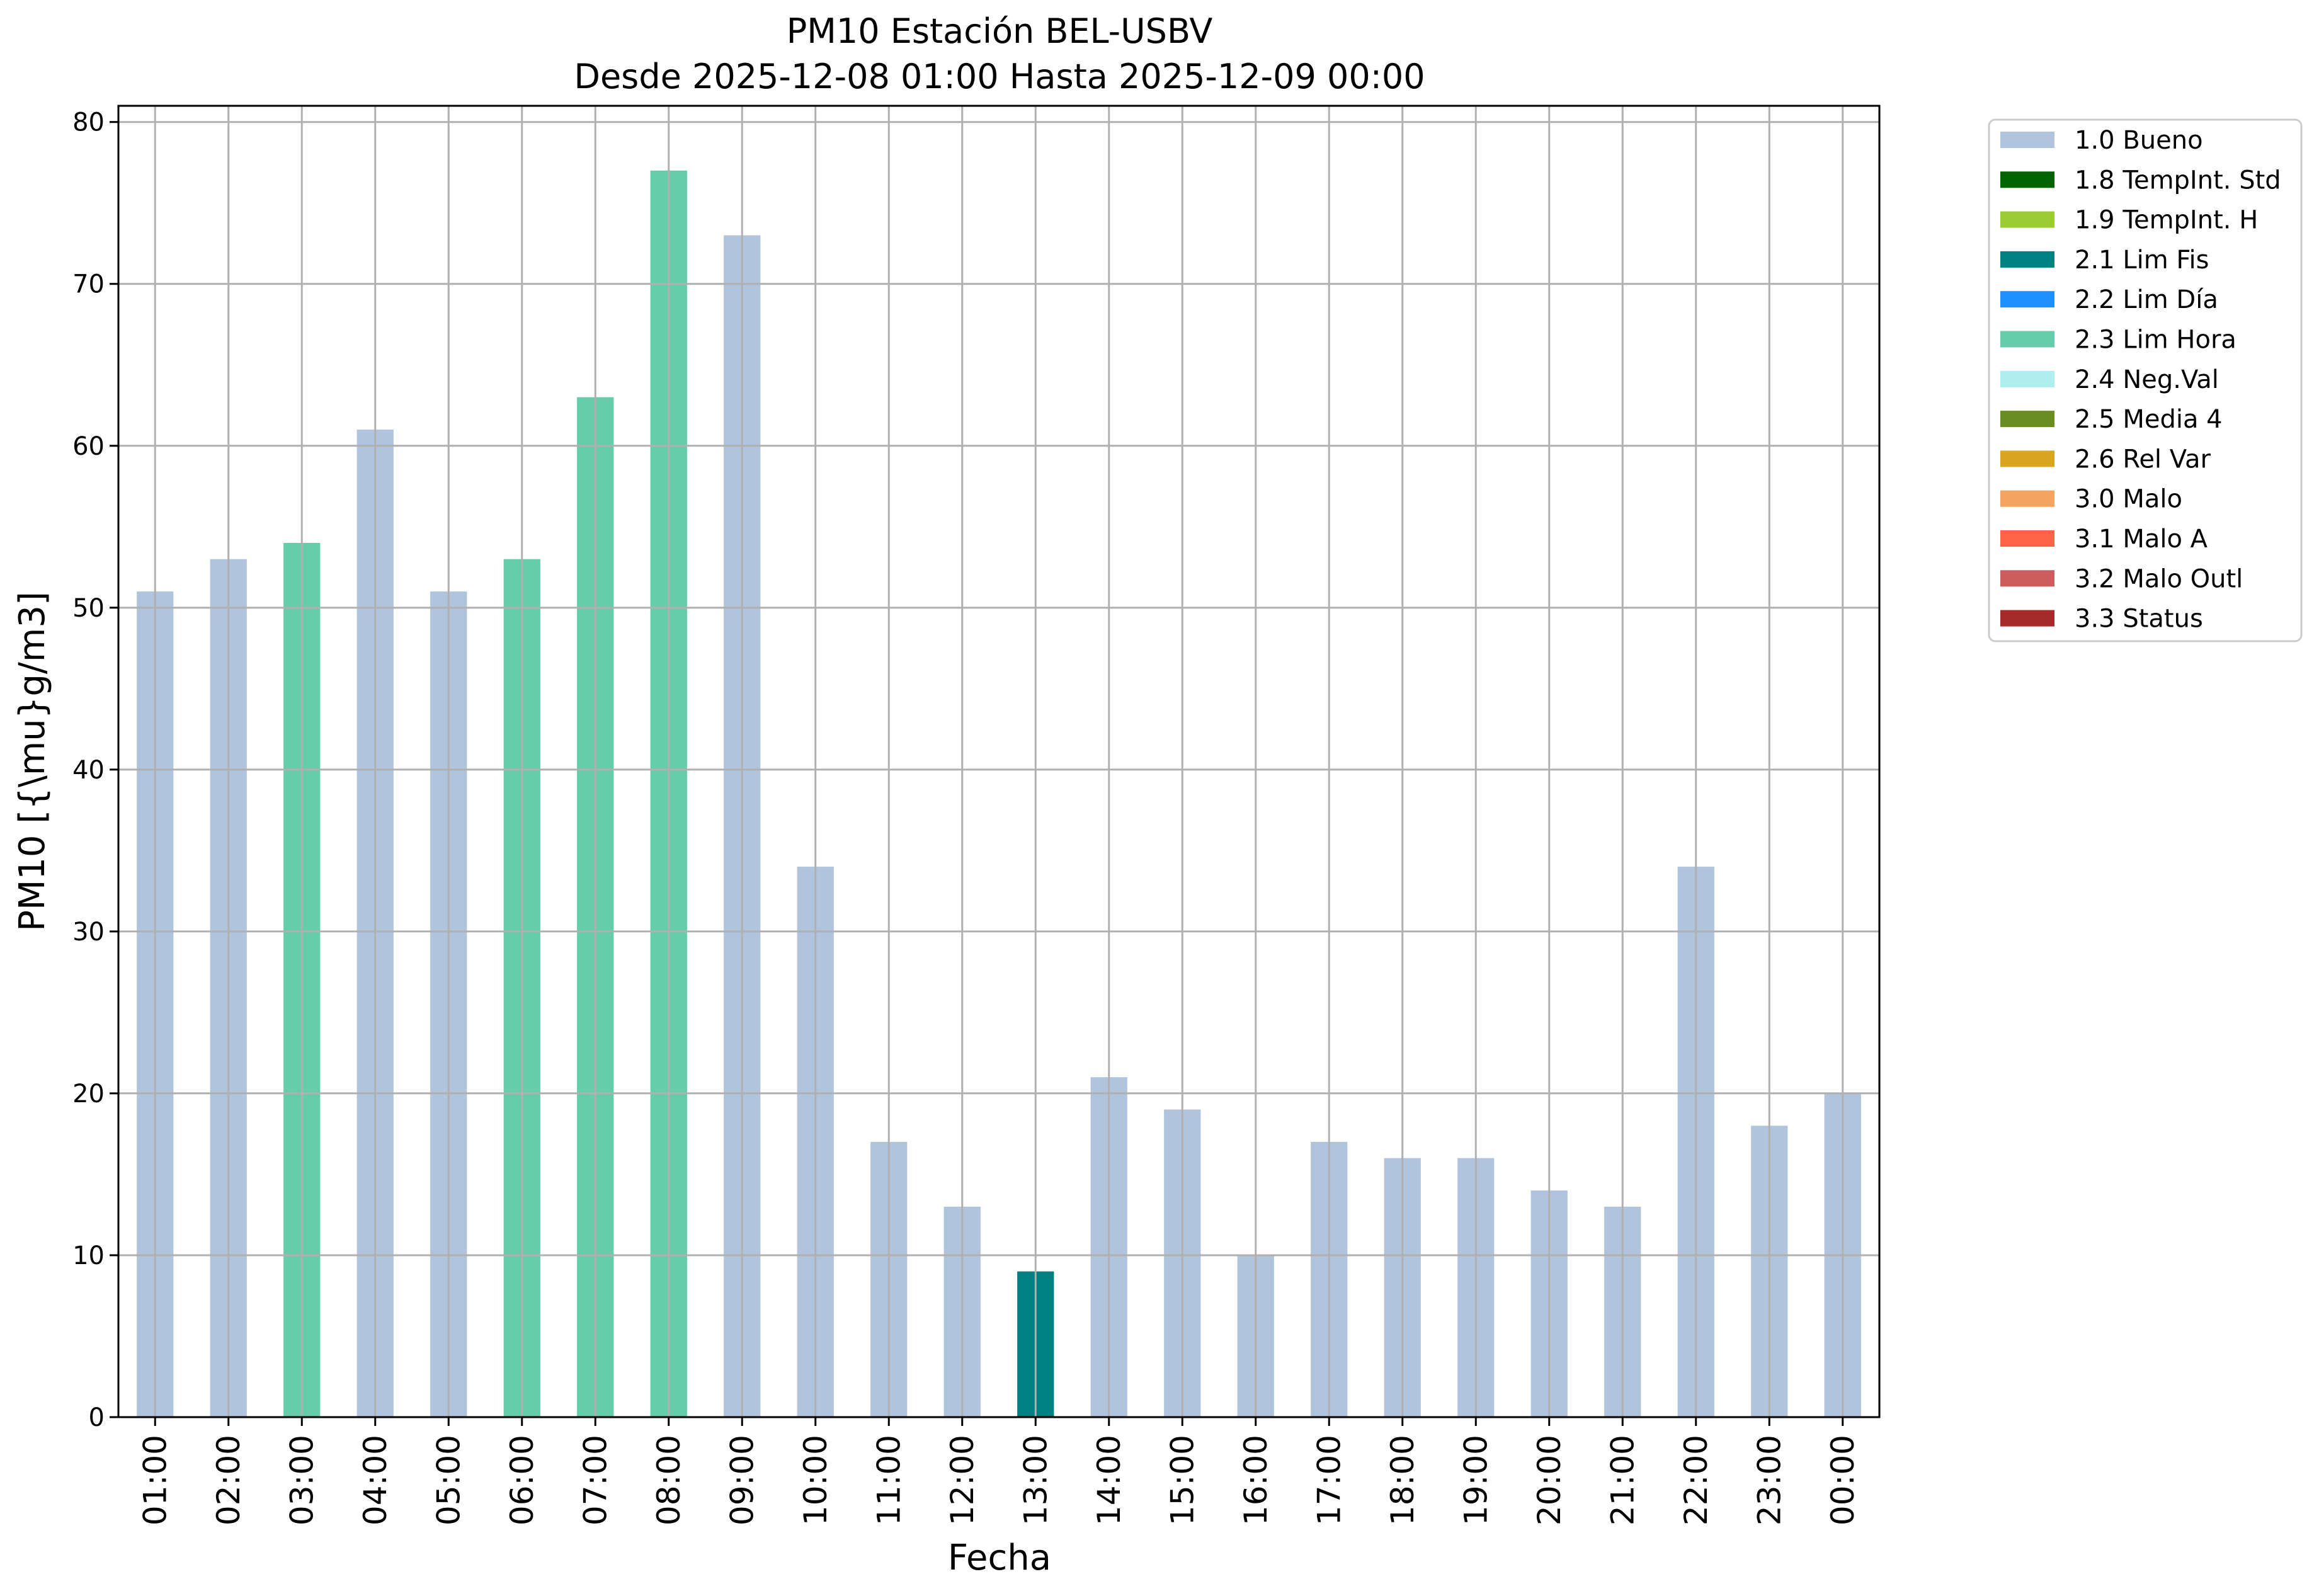 The height and width of the screenshot is (1596, 2319). I want to click on y-axis-label: PM10 [{\mu}g/m3], so click(32, 761).